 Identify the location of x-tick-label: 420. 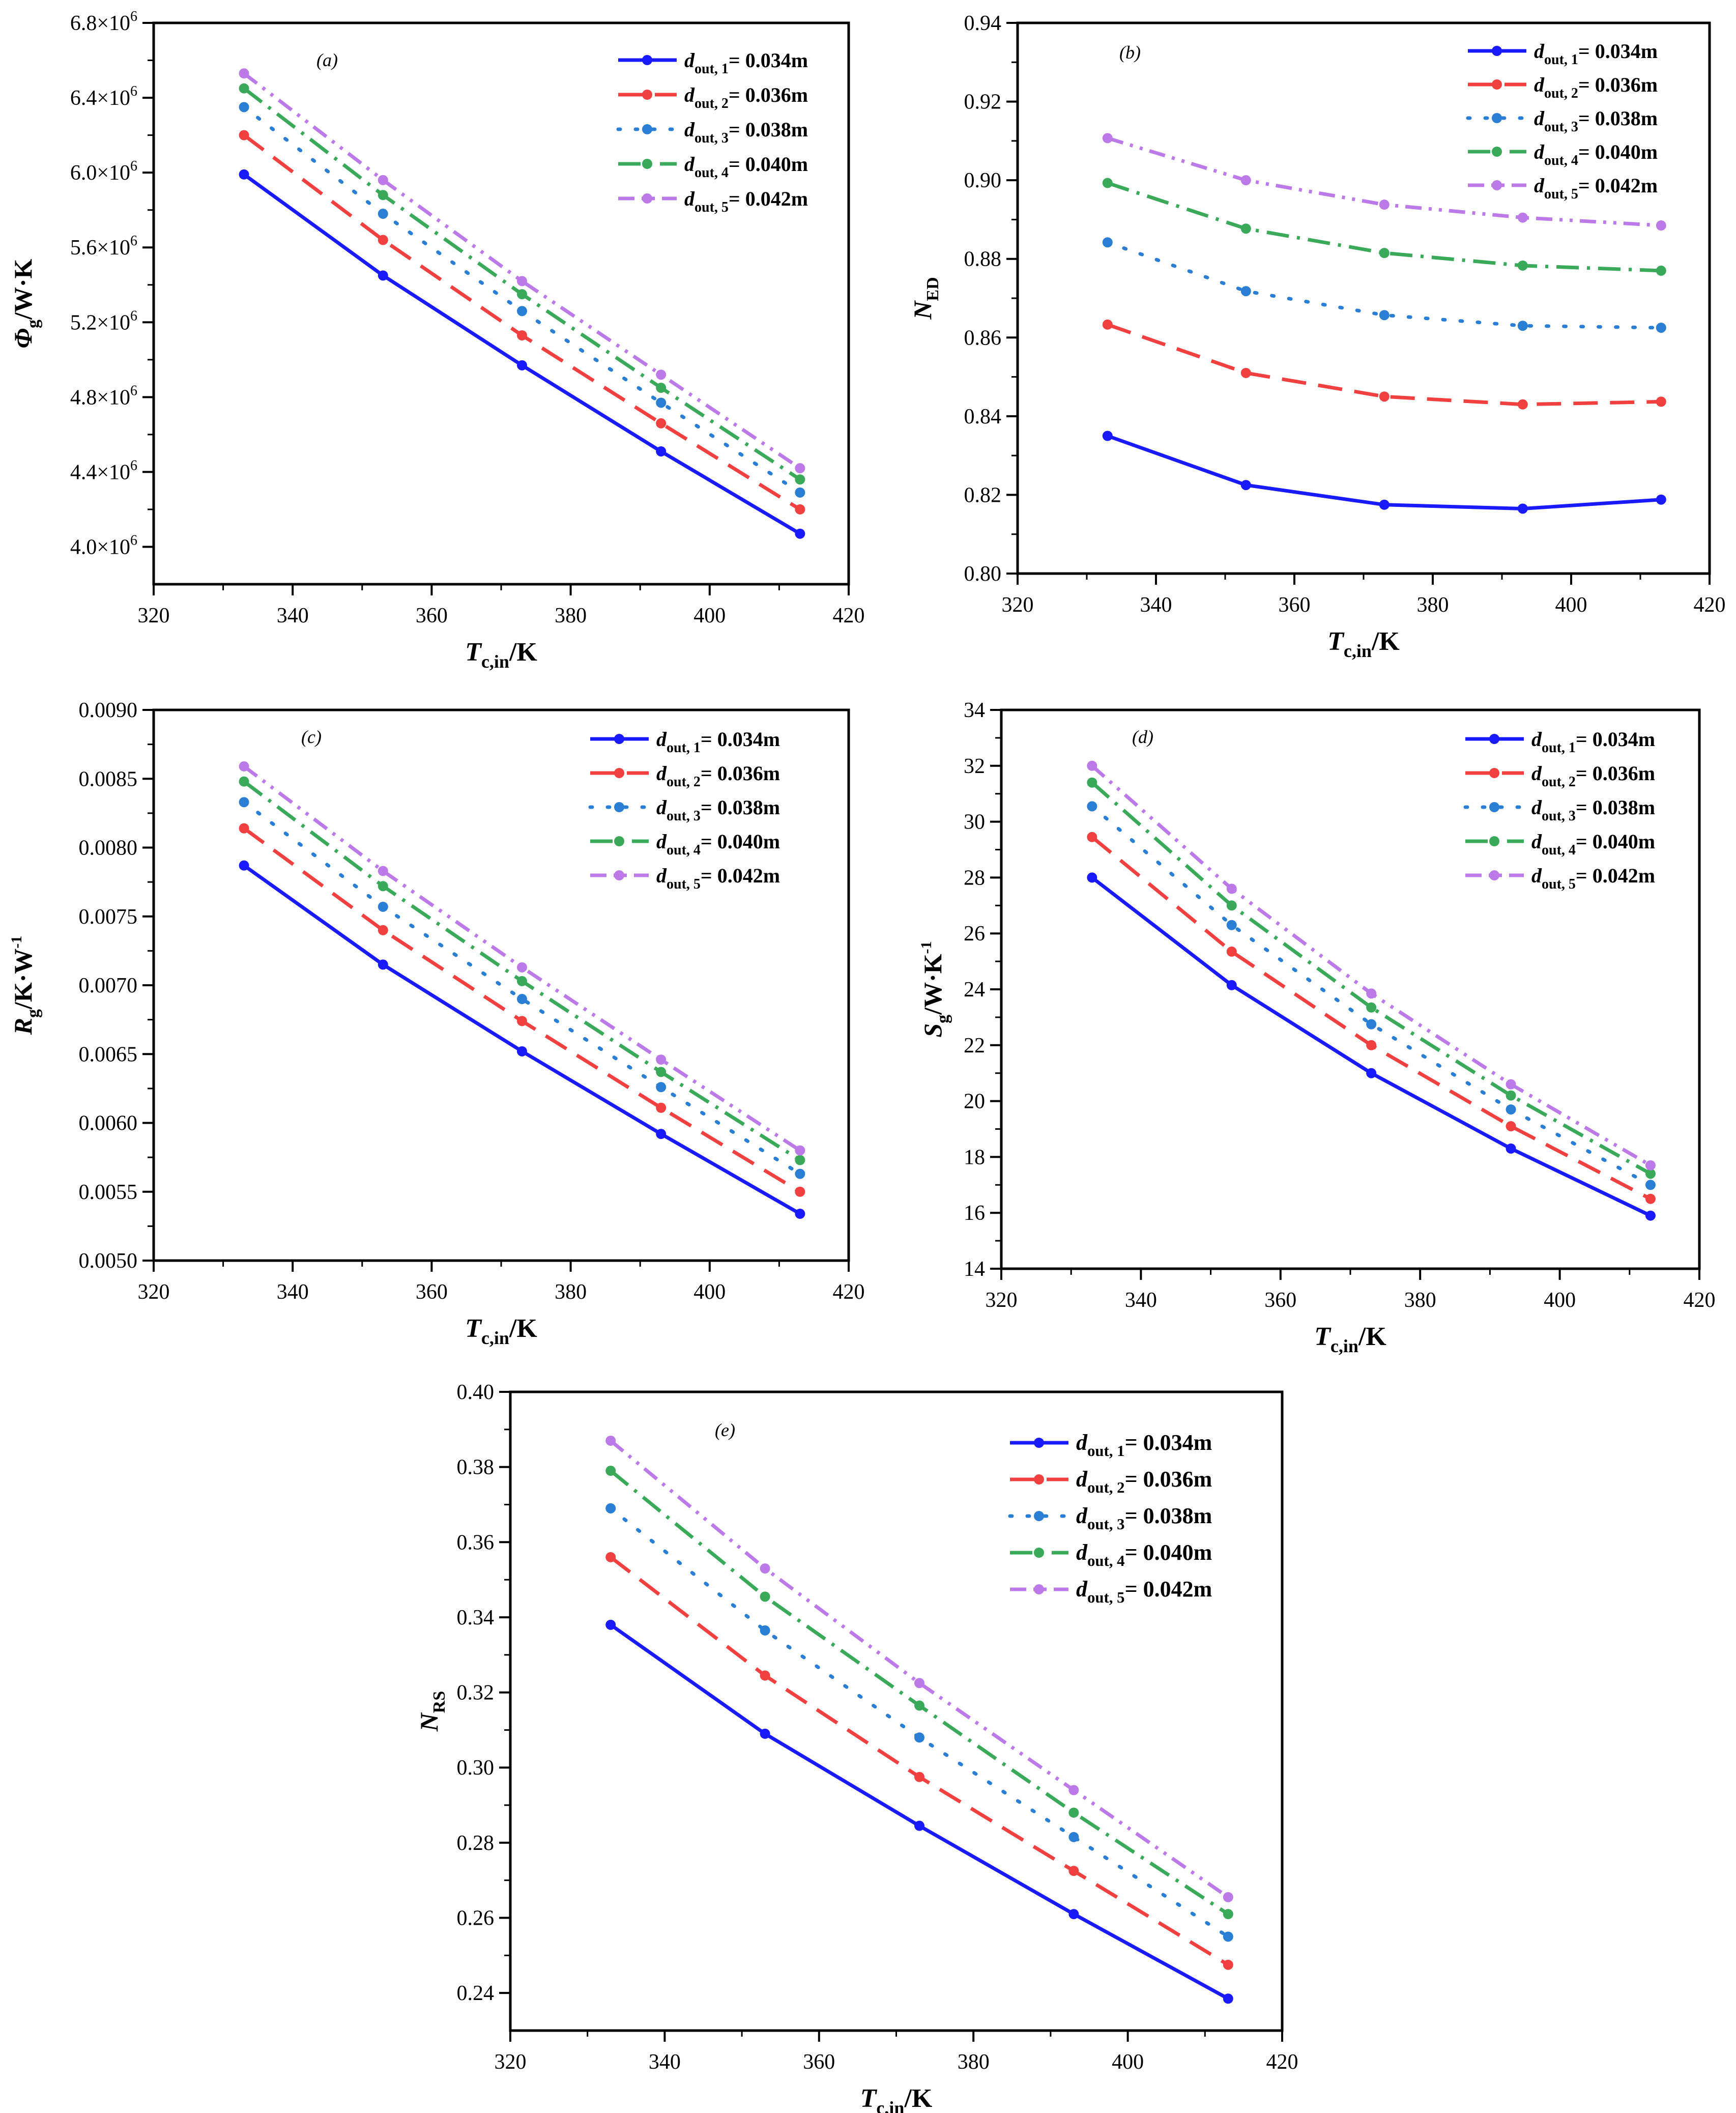
(849, 1292).